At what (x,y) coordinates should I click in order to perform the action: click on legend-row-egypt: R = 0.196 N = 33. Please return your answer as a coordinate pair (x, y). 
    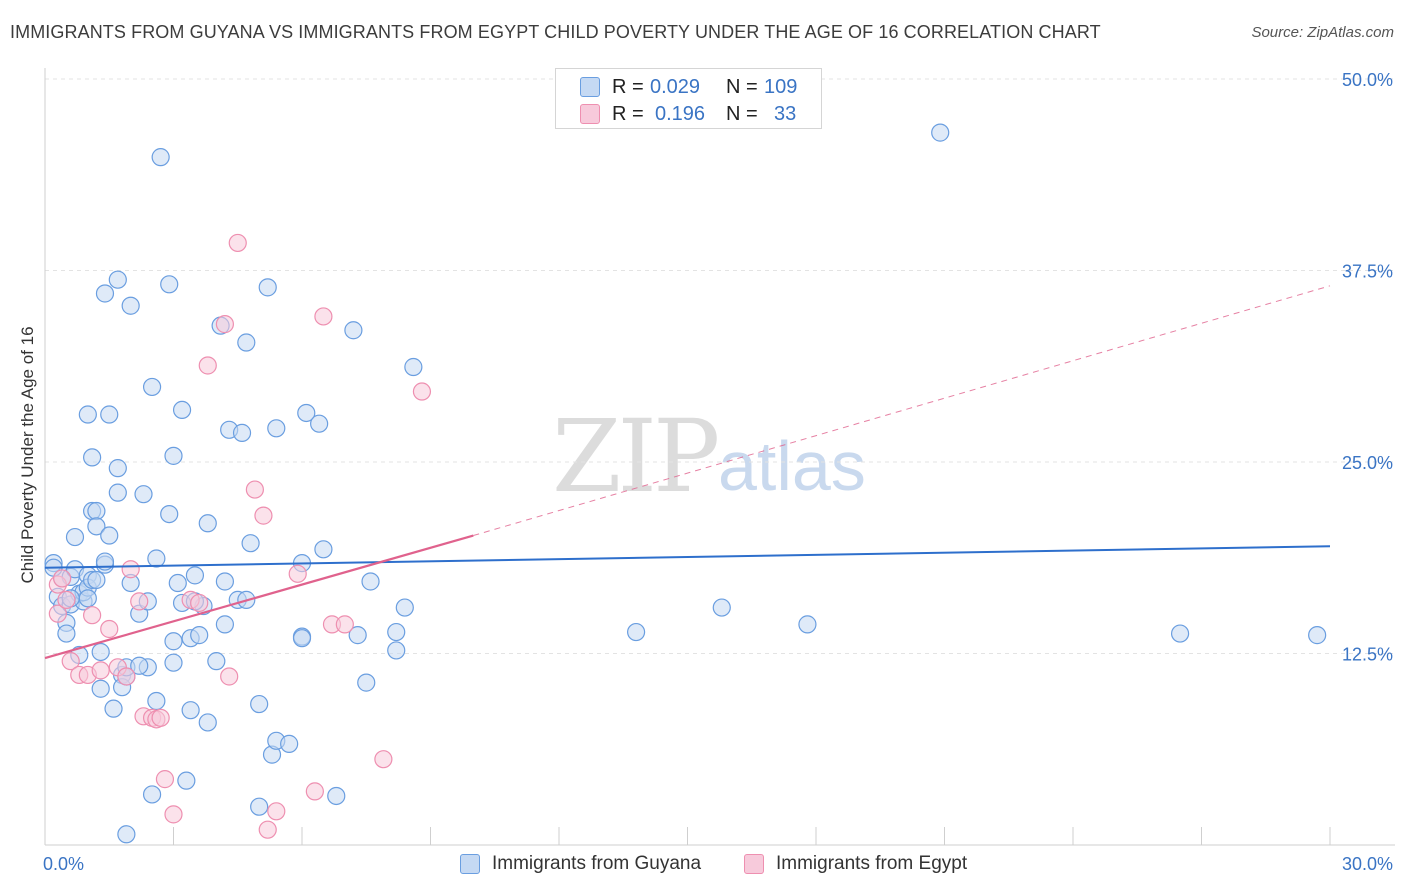
    Looking at the image, I should click on (700, 114).